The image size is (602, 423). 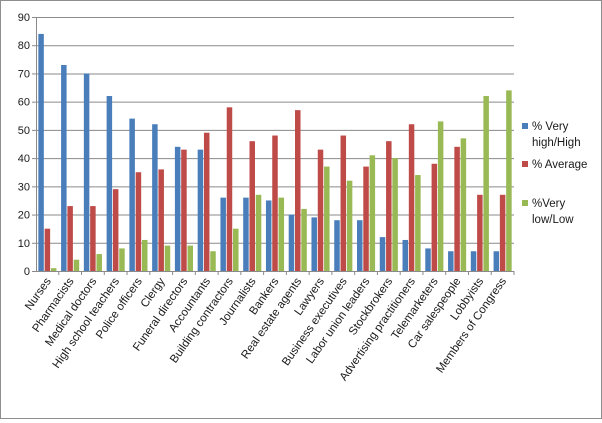 What do you see at coordinates (24, 159) in the screenshot?
I see `y-tick-label: 40` at bounding box center [24, 159].